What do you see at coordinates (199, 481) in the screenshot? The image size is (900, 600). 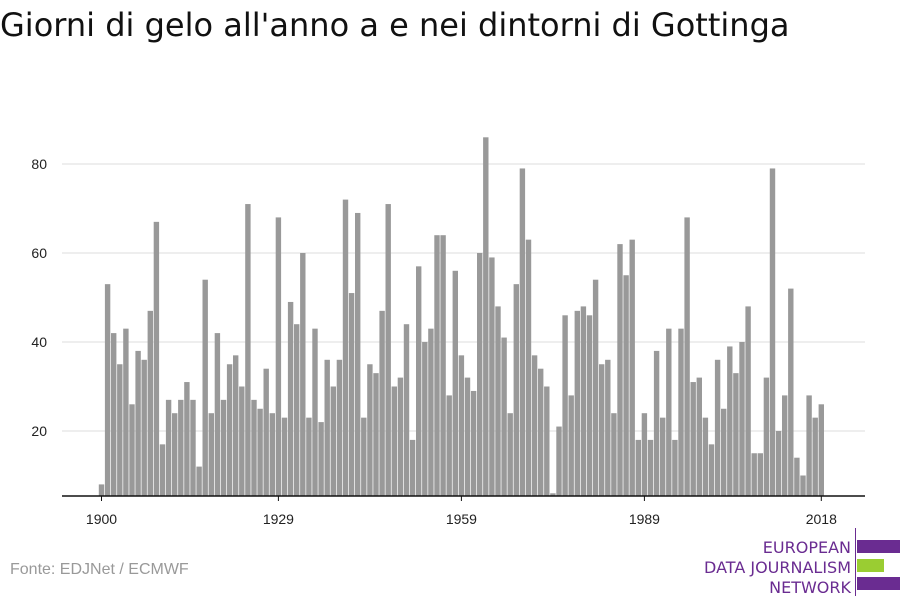 I see `bar-1916` at bounding box center [199, 481].